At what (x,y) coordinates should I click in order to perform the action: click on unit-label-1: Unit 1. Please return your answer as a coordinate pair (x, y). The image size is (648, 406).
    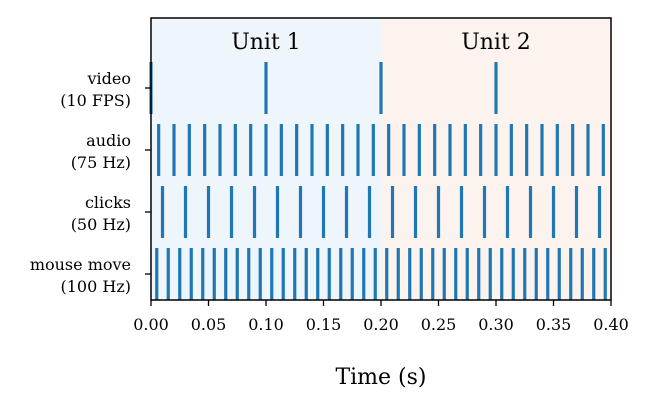
    Looking at the image, I should click on (266, 42).